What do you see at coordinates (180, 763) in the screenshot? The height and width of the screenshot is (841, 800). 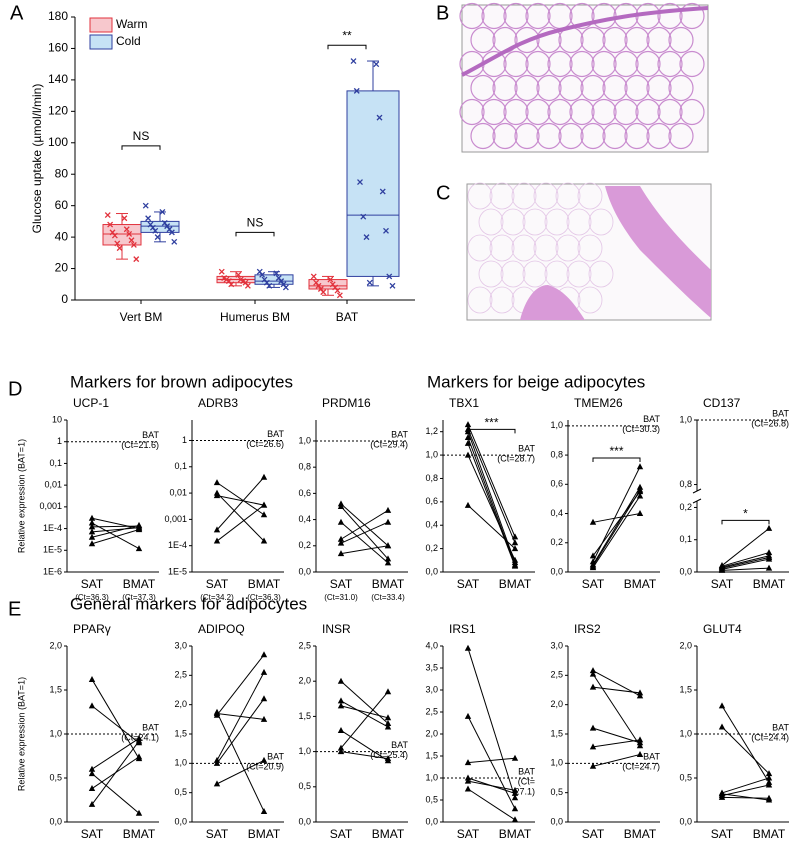 I see `y-tick-label: 1,0` at bounding box center [180, 763].